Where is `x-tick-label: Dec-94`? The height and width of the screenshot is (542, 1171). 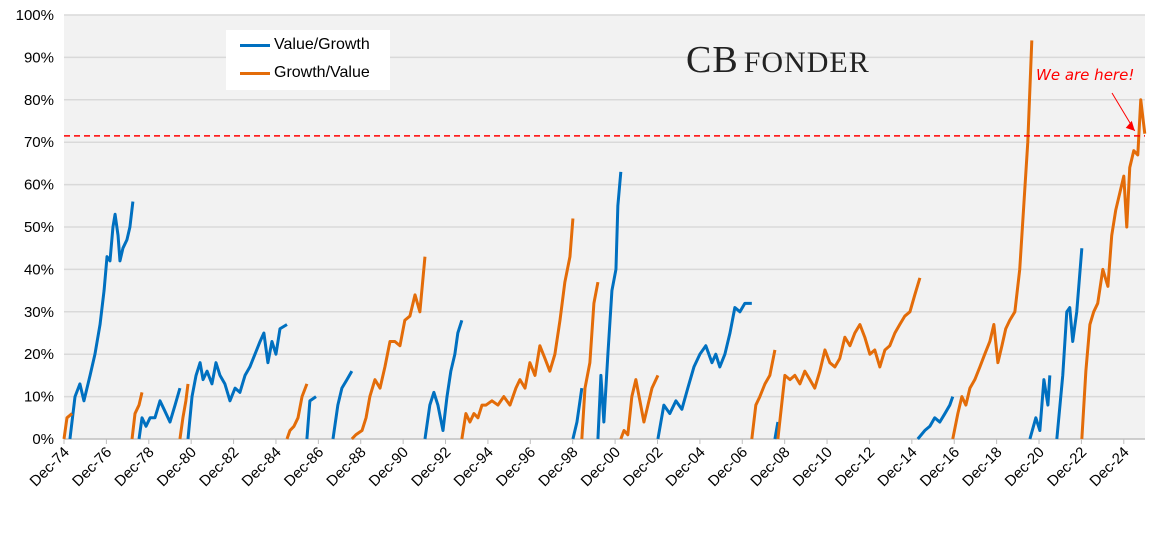
x-tick-label: Dec-94 is located at coordinates (474, 467).